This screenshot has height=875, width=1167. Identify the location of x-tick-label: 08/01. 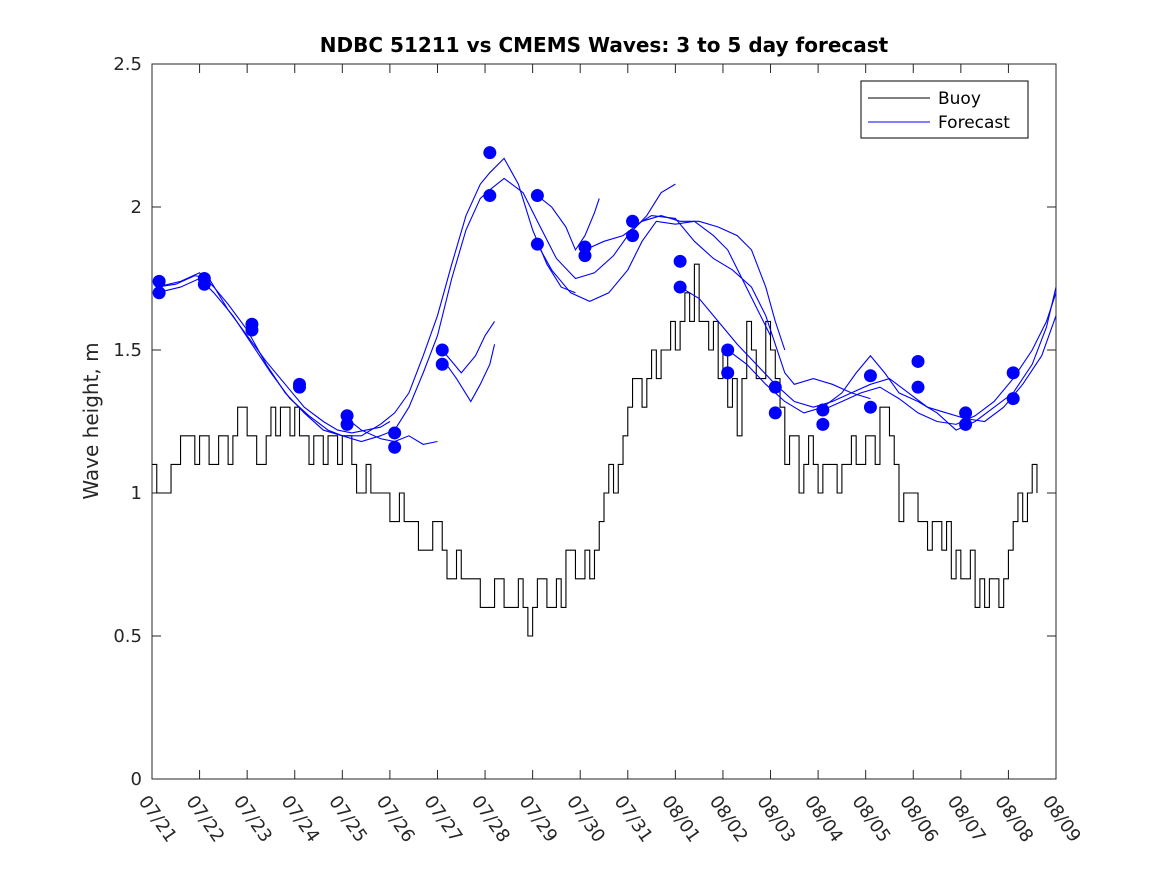
(680, 819).